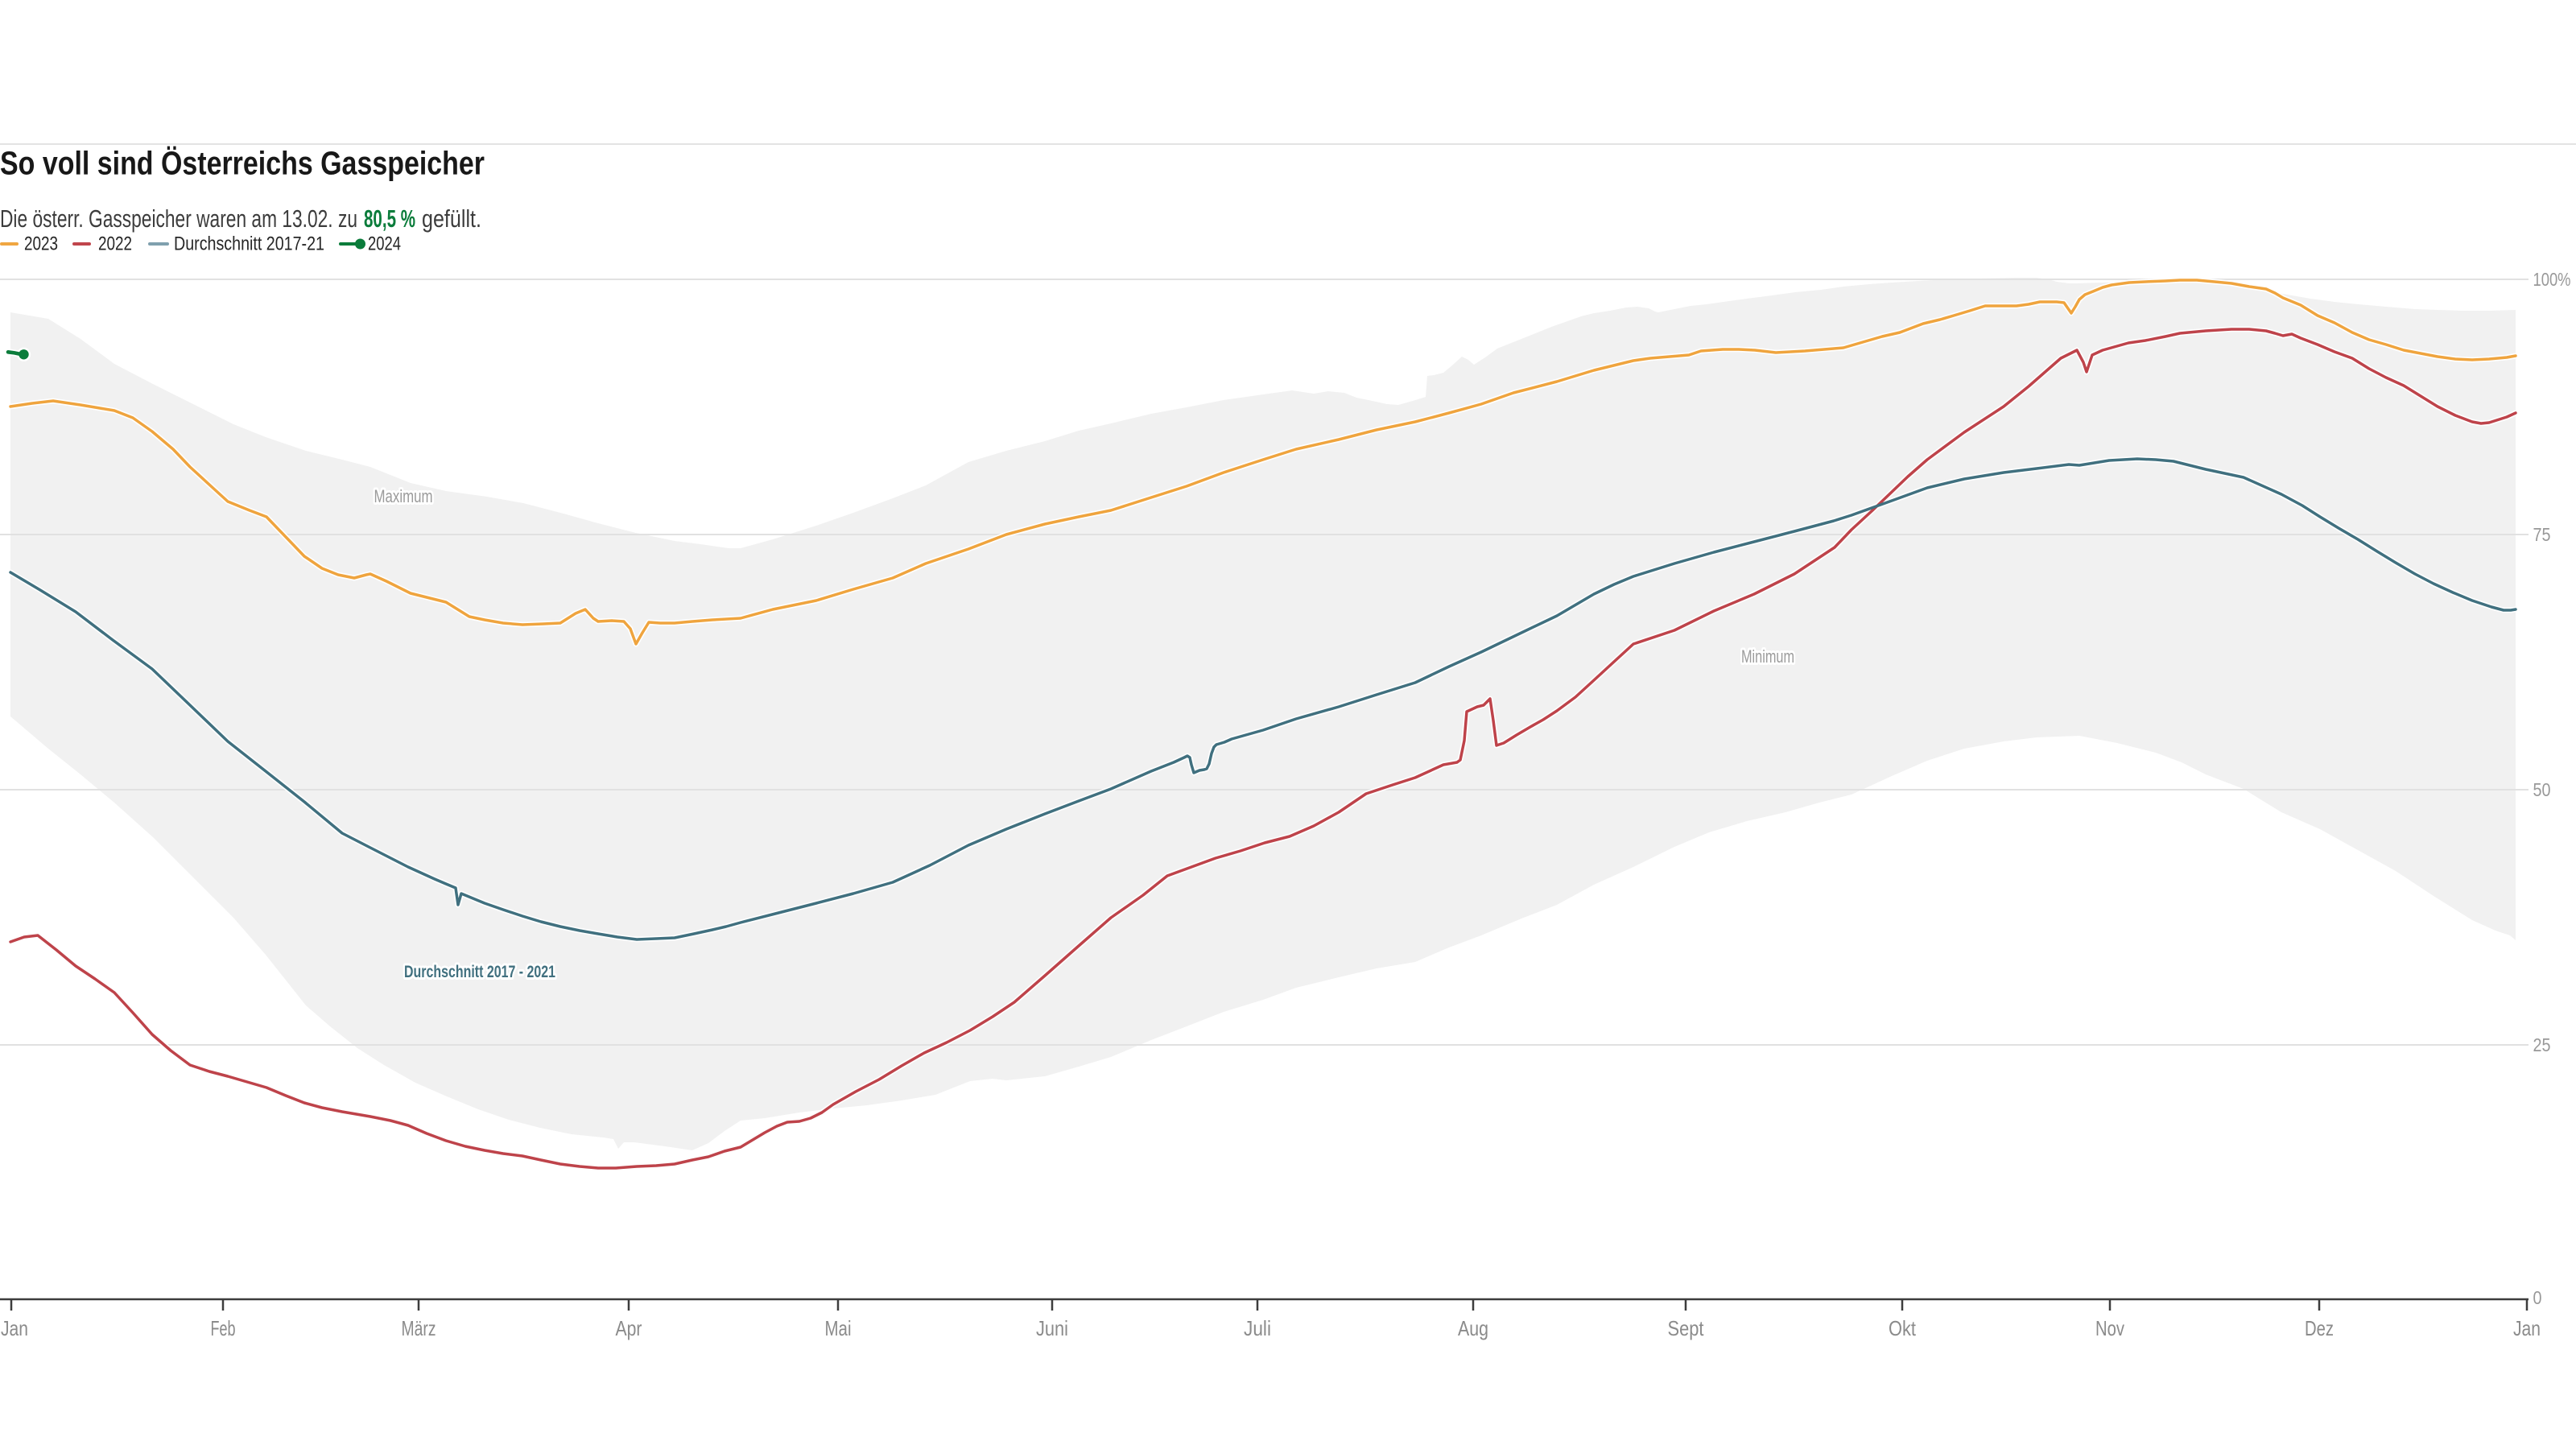 Image resolution: width=2576 pixels, height=1449 pixels. I want to click on svg-text: 2024, so click(384, 244).